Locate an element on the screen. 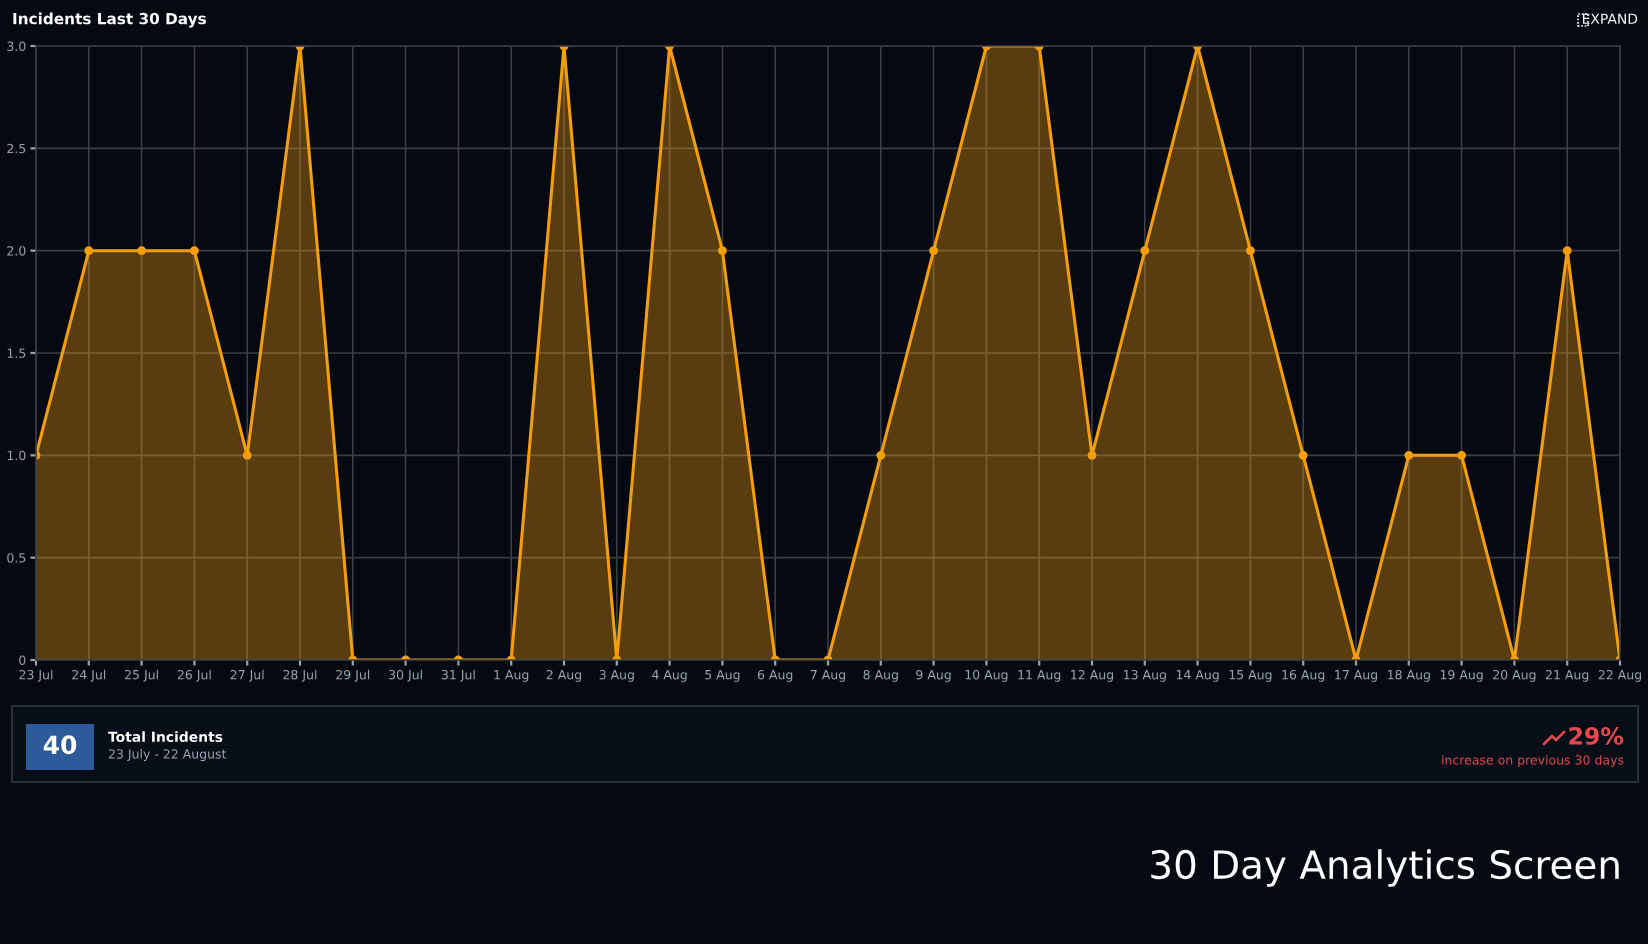 Image resolution: width=1648 pixels, height=944 pixels. text: 29% is located at coordinates (1596, 735).